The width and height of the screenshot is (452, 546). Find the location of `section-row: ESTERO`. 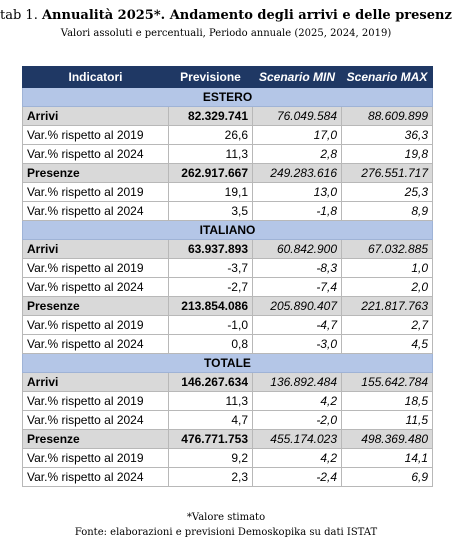

section-row: ESTERO is located at coordinates (227, 97).